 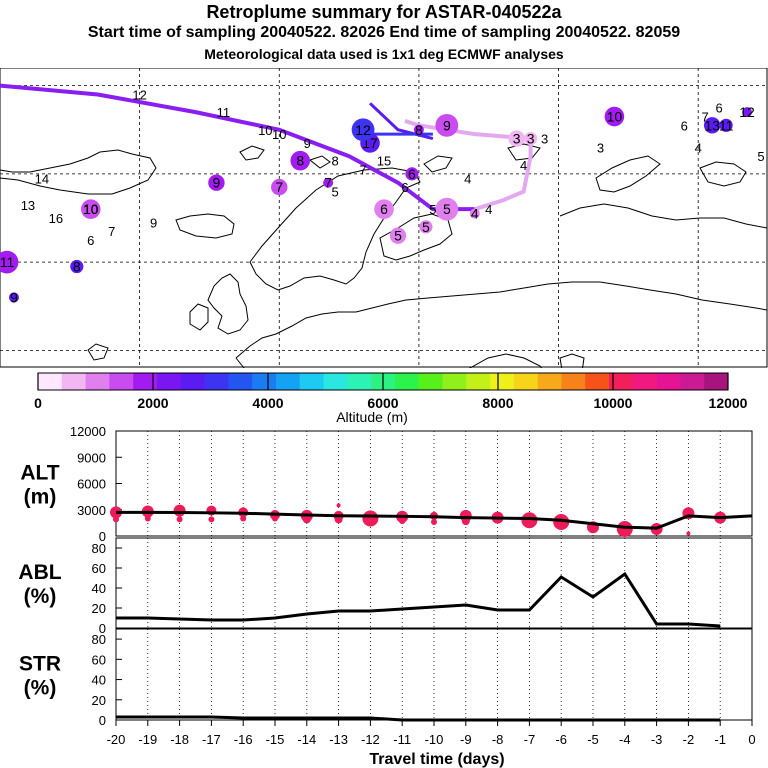 What do you see at coordinates (561, 739) in the screenshot?
I see `x-tick-label: -6` at bounding box center [561, 739].